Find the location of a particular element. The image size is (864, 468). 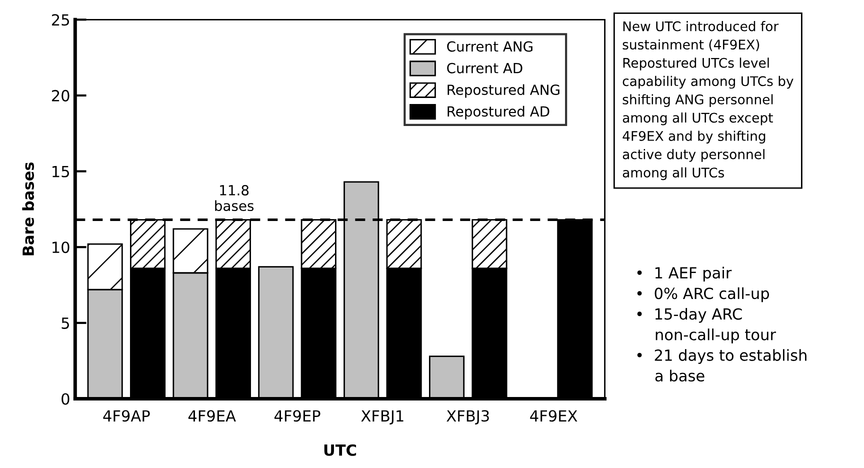

text: New UTC introduced for sustainment (4F9EX) Repostured UTCs level capability among UTCs by shifting ANG personnel among all UTCs except 4F9EX and by shifting active duty personnel among all UTCs is located at coordinates (708, 100).